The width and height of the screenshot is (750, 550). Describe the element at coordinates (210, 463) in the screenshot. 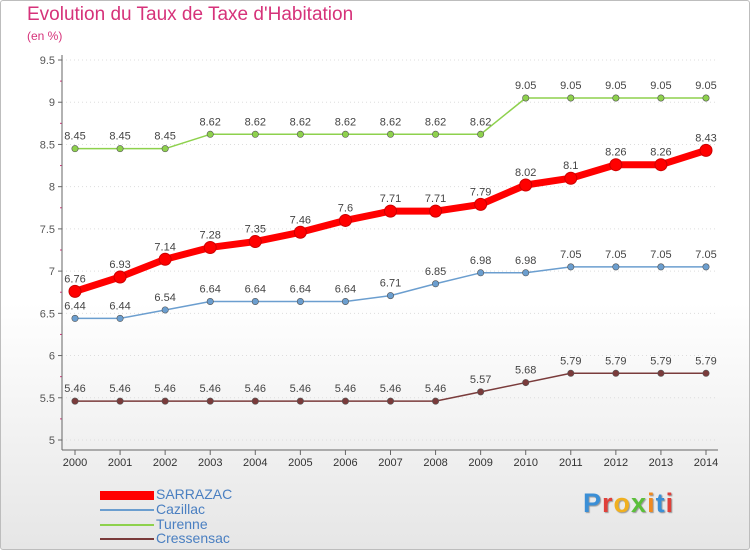

I see `x-tick-label: 2003` at that location.